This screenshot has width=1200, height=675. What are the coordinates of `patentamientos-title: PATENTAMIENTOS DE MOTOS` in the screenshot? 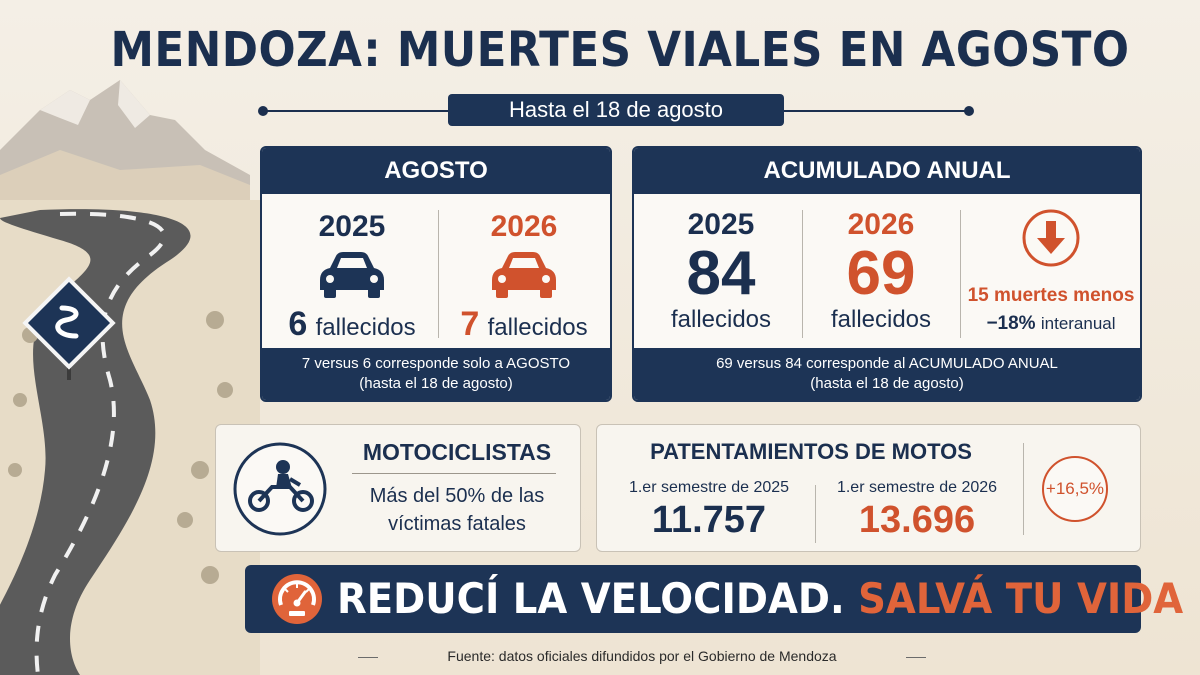 It's located at (811, 451).